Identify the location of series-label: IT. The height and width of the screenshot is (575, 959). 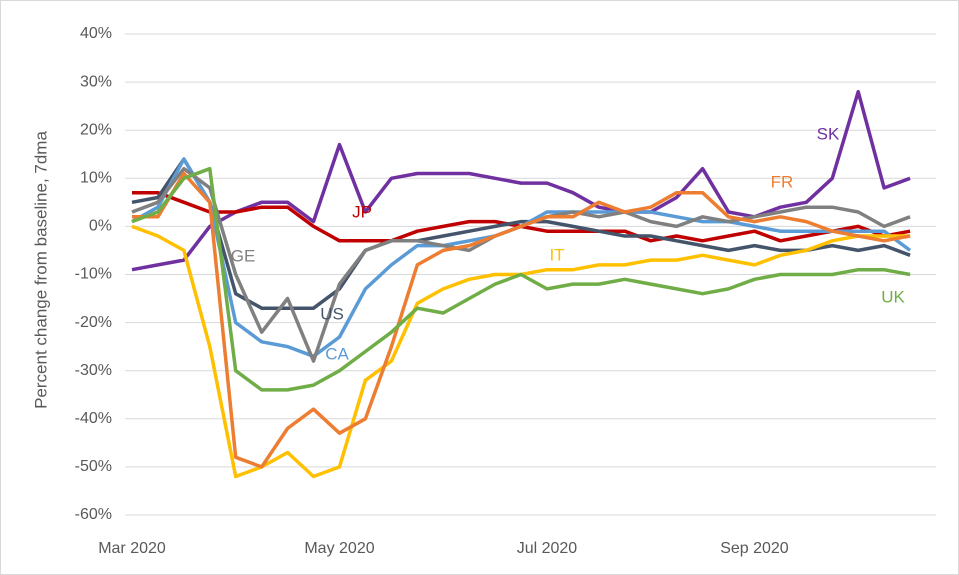
(556, 254).